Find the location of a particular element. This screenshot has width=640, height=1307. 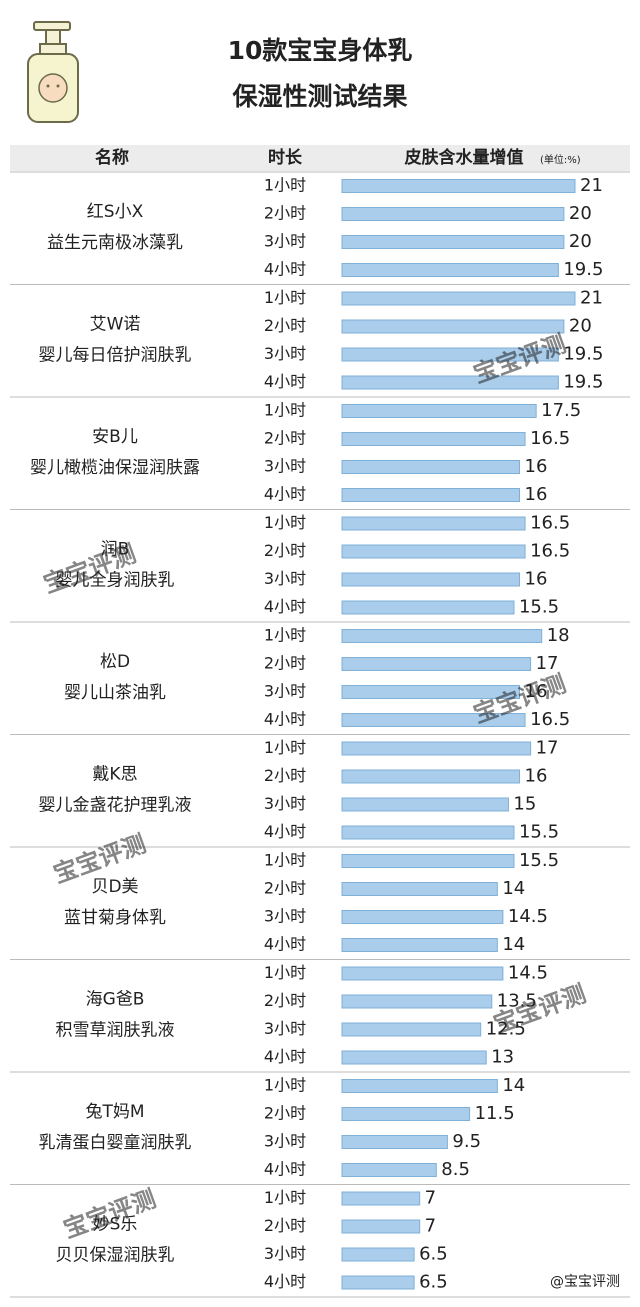

brand-name: 红S小X is located at coordinates (115, 212).